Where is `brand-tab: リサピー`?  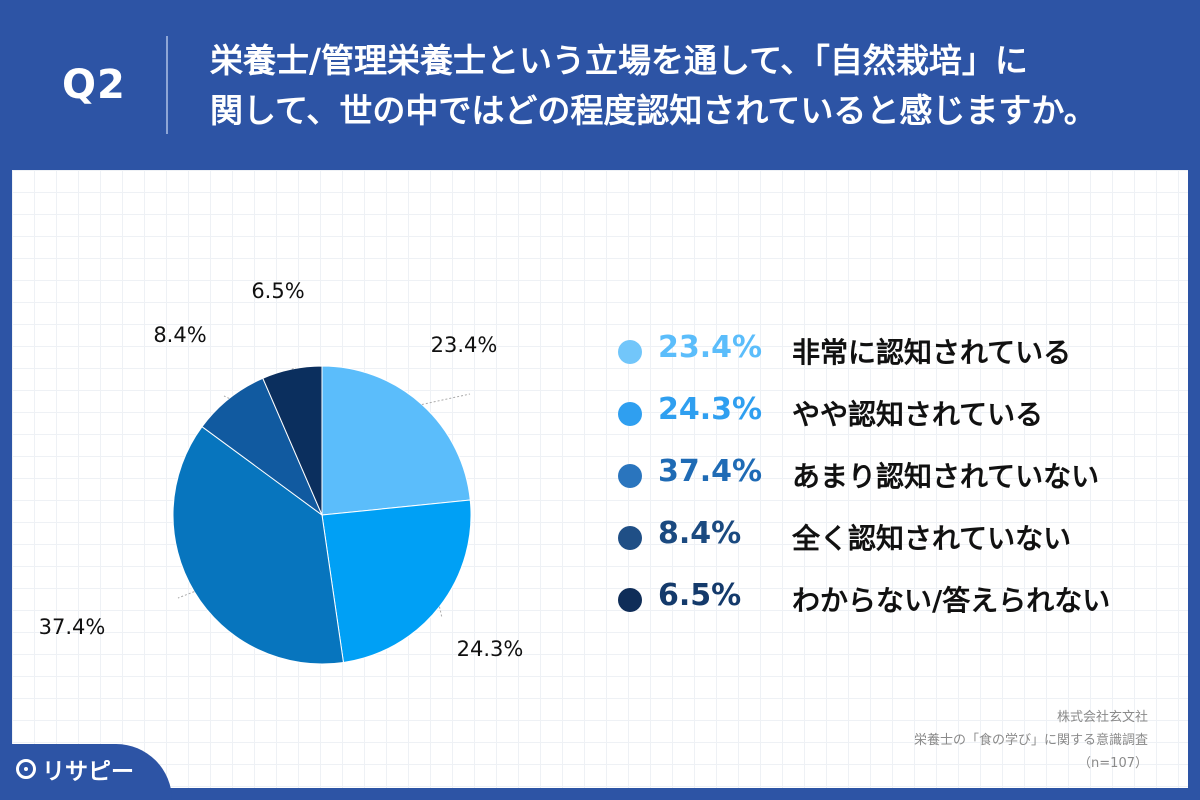
brand-tab: リサピー is located at coordinates (86, 772).